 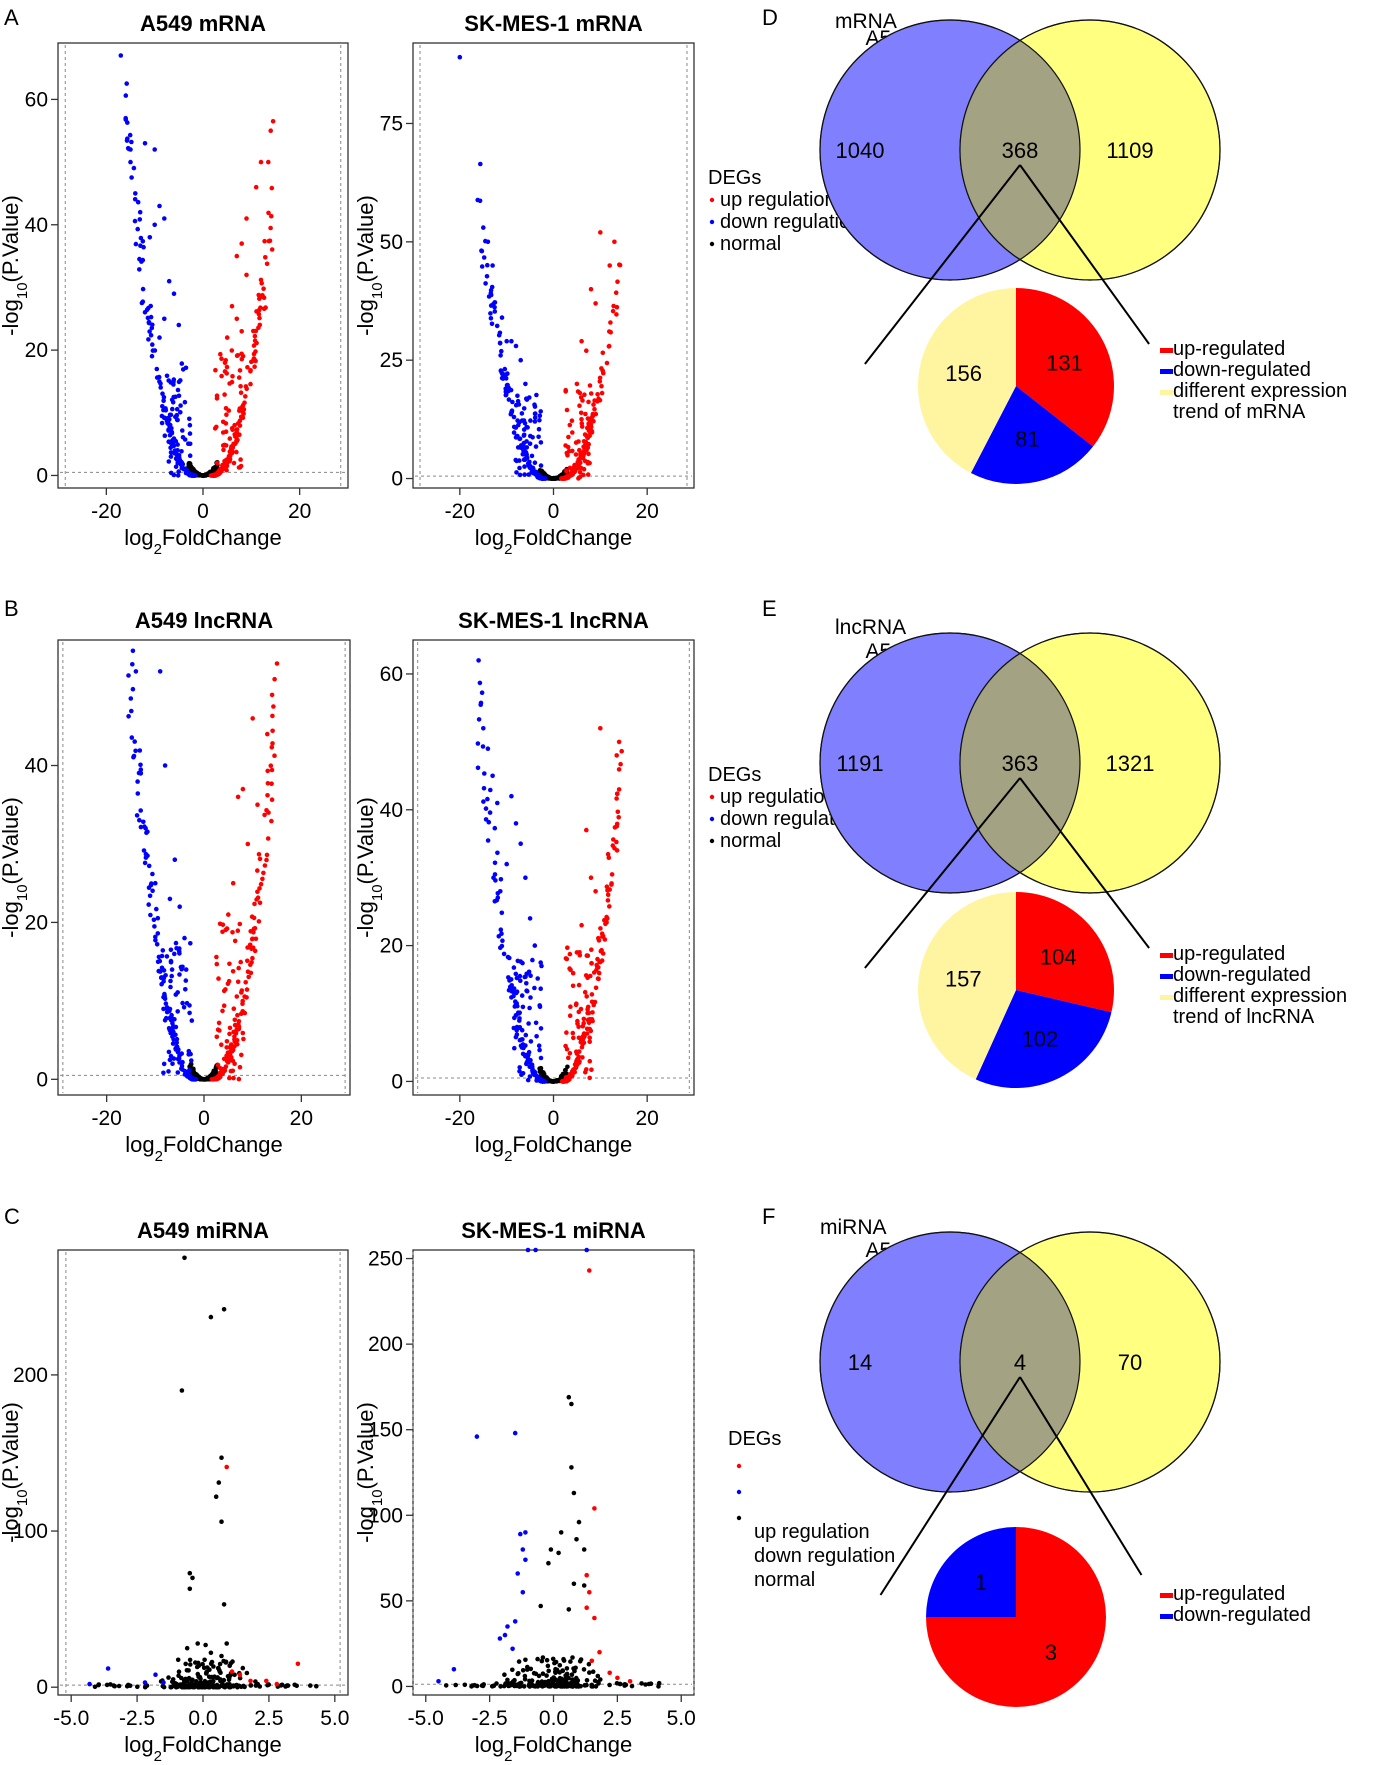 I want to click on x-tick-label: 2.5, so click(x=617, y=1718).